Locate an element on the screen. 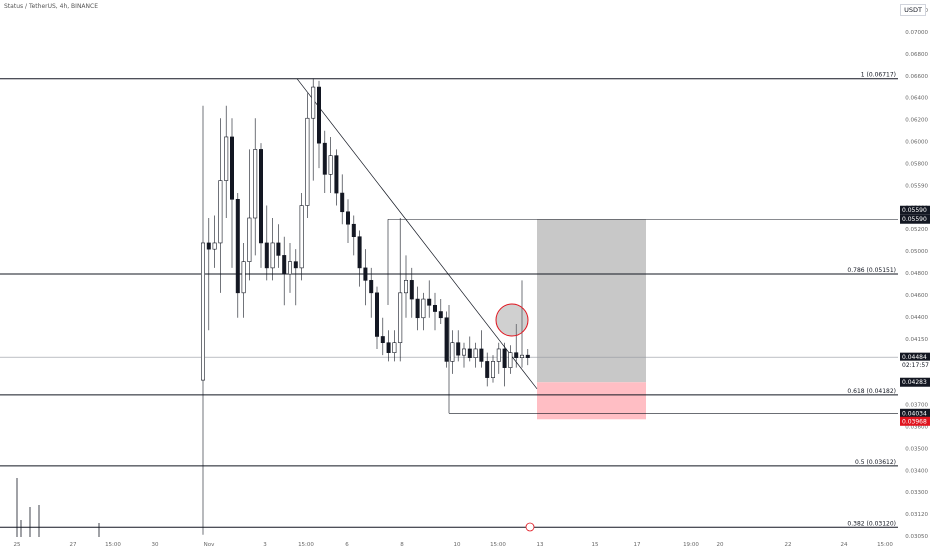 The width and height of the screenshot is (932, 550). fib-level-label: 0.786 (0.05151) is located at coordinates (871, 270).